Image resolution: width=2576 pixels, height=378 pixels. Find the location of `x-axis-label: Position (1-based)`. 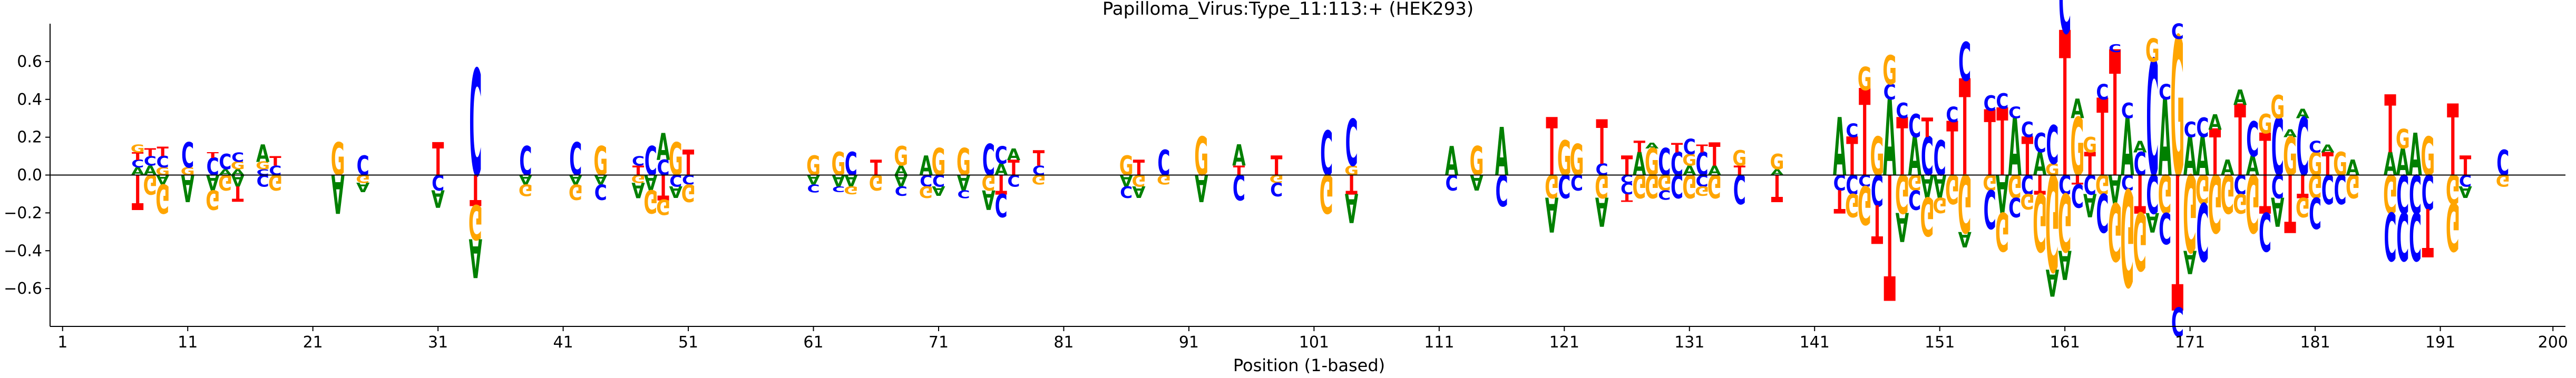

x-axis-label: Position (1-based) is located at coordinates (1309, 365).